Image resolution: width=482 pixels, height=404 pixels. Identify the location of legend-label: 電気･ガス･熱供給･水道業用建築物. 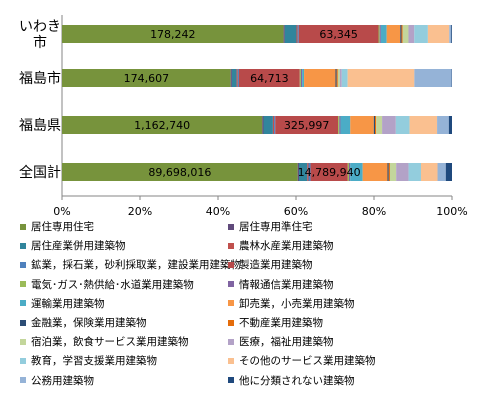
(112, 284).